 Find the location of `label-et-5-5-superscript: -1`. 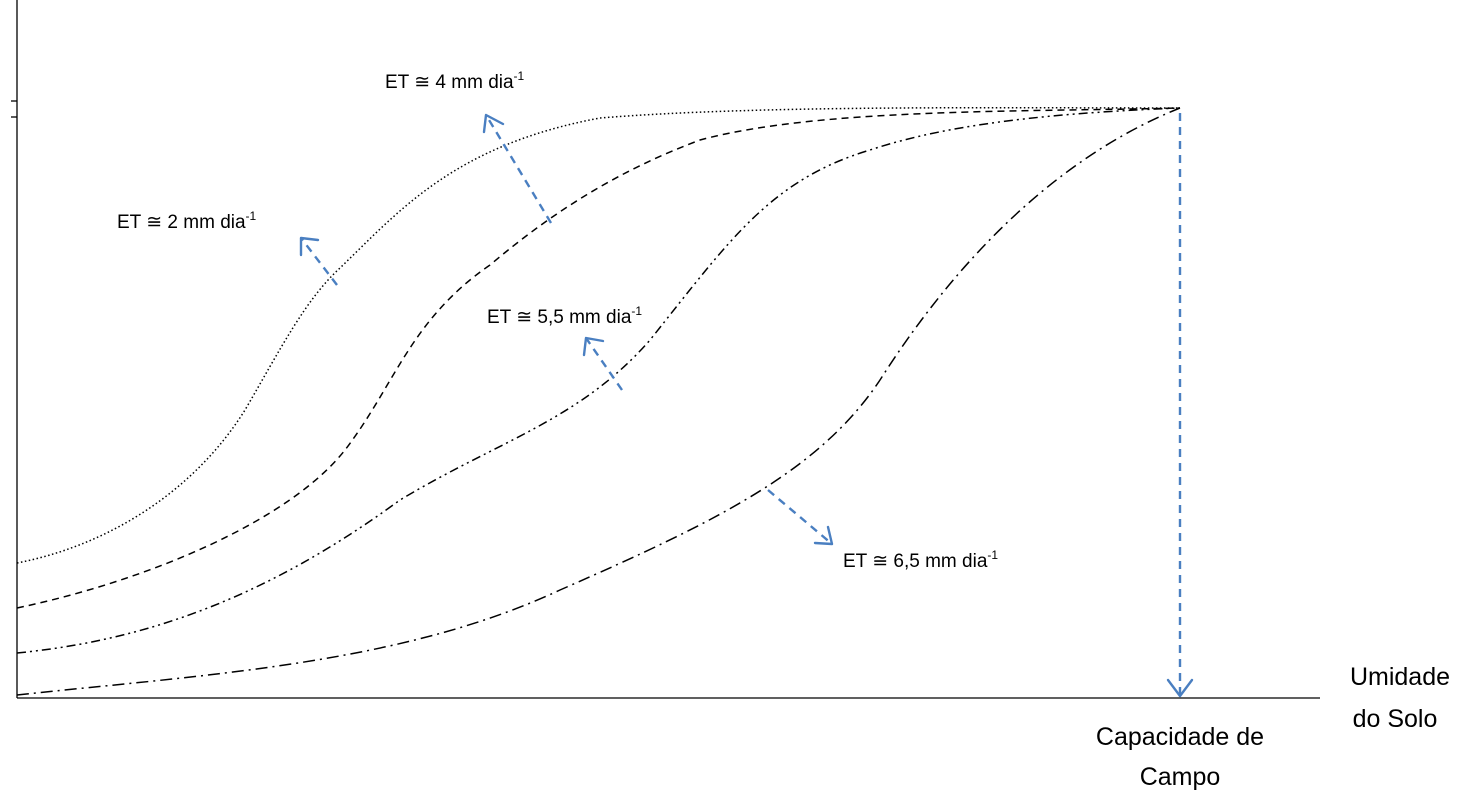

label-et-5-5-superscript: -1 is located at coordinates (636, 311).